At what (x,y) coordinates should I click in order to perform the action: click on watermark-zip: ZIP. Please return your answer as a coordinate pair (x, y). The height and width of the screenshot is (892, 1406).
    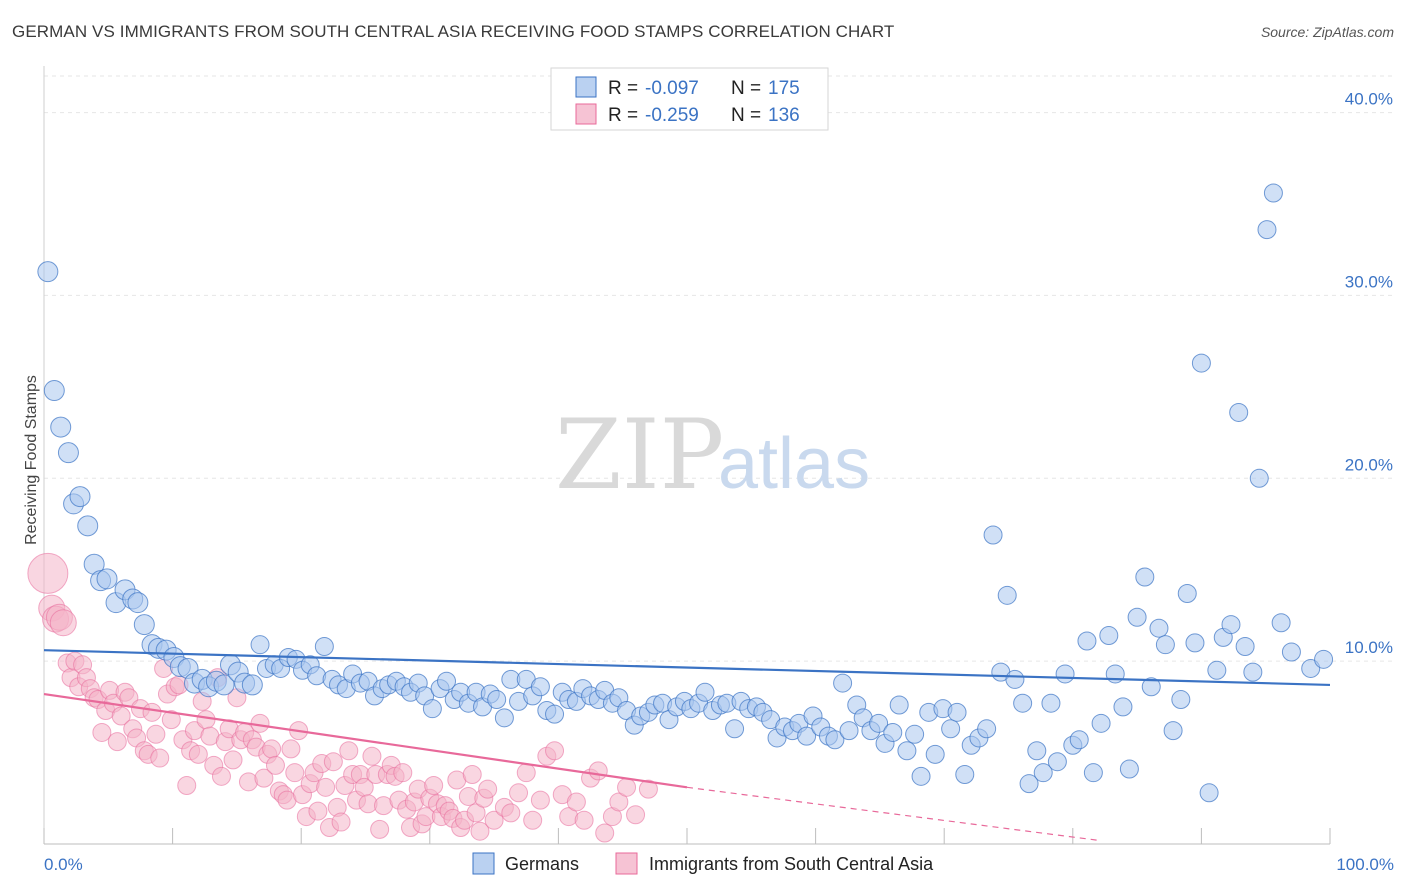
    Looking at the image, I should click on (639, 455).